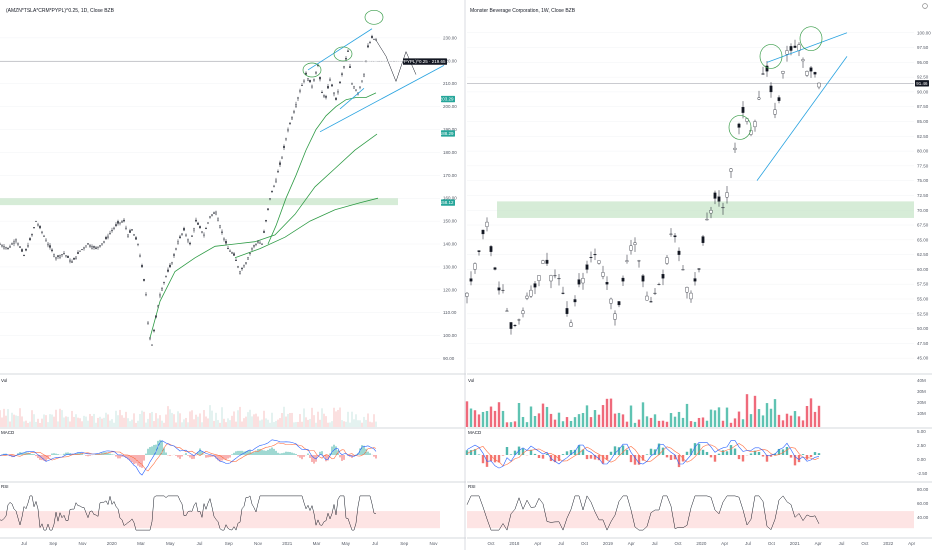 The width and height of the screenshot is (932, 555). Describe the element at coordinates (382, 98) in the screenshot. I see `trend-channel-line` at that location.